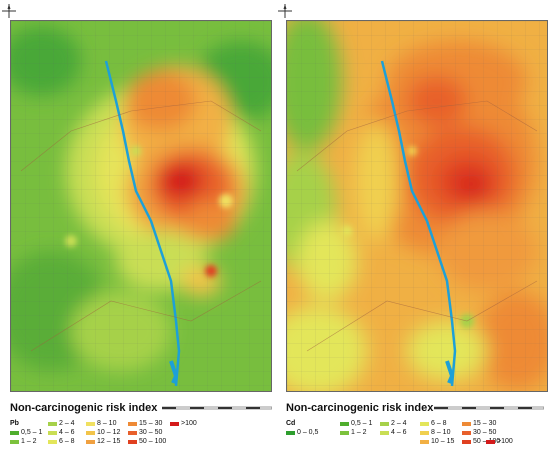 This screenshot has height=450, width=550. I want to click on legend-item: 12 – 15, so click(103, 441).